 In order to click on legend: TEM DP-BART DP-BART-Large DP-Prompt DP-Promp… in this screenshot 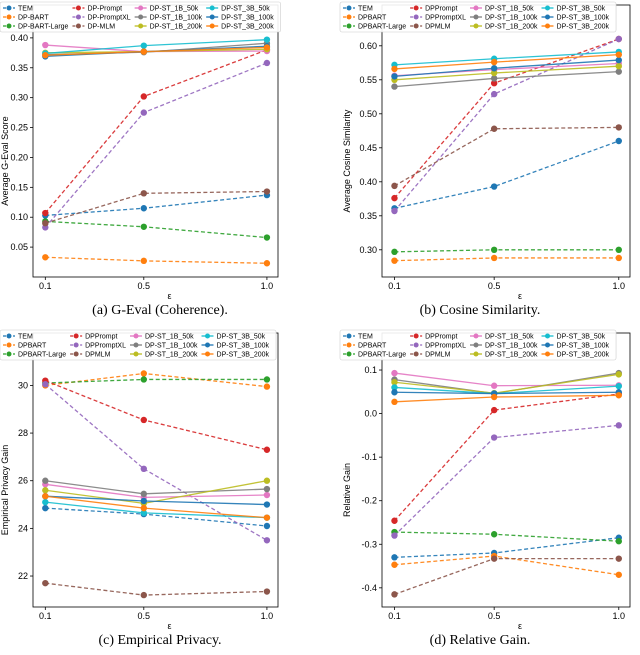, I will do `click(141, 17)`.